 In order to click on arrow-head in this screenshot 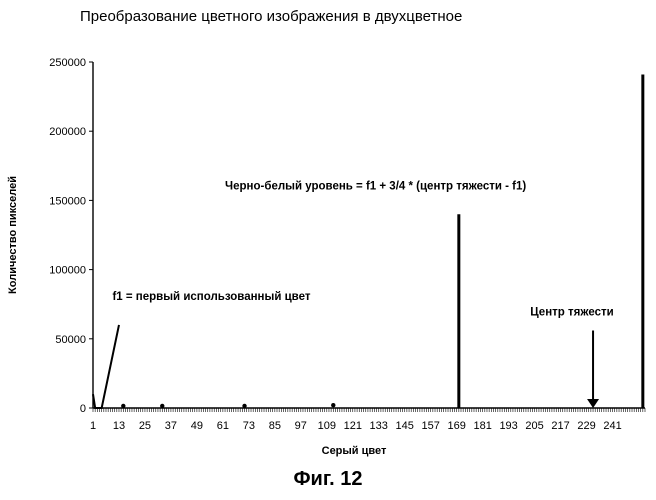, I will do `click(593, 403)`.